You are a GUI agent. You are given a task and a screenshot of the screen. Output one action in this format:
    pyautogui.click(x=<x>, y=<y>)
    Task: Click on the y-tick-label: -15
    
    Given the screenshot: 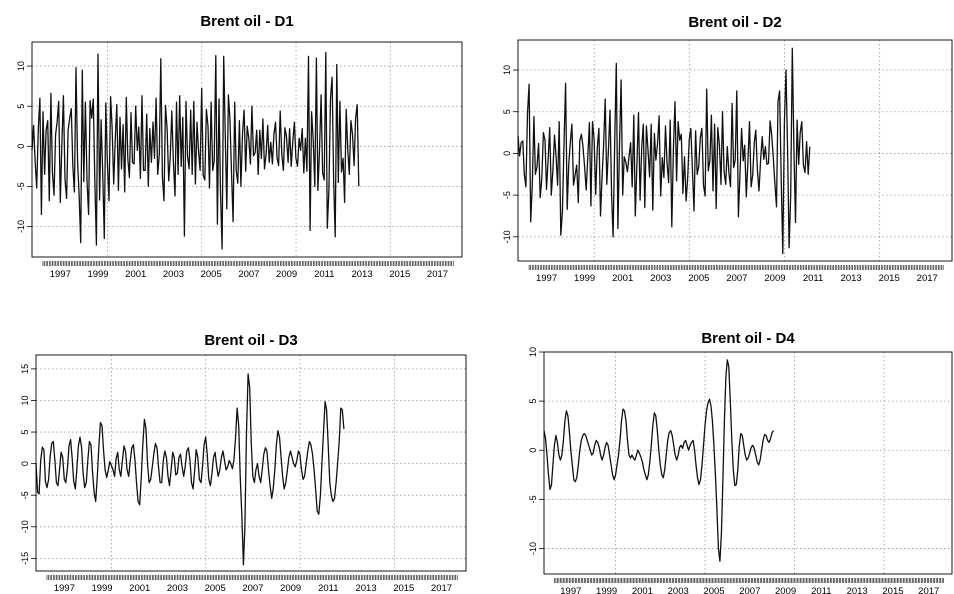 What is the action you would take?
    pyautogui.click(x=25, y=558)
    